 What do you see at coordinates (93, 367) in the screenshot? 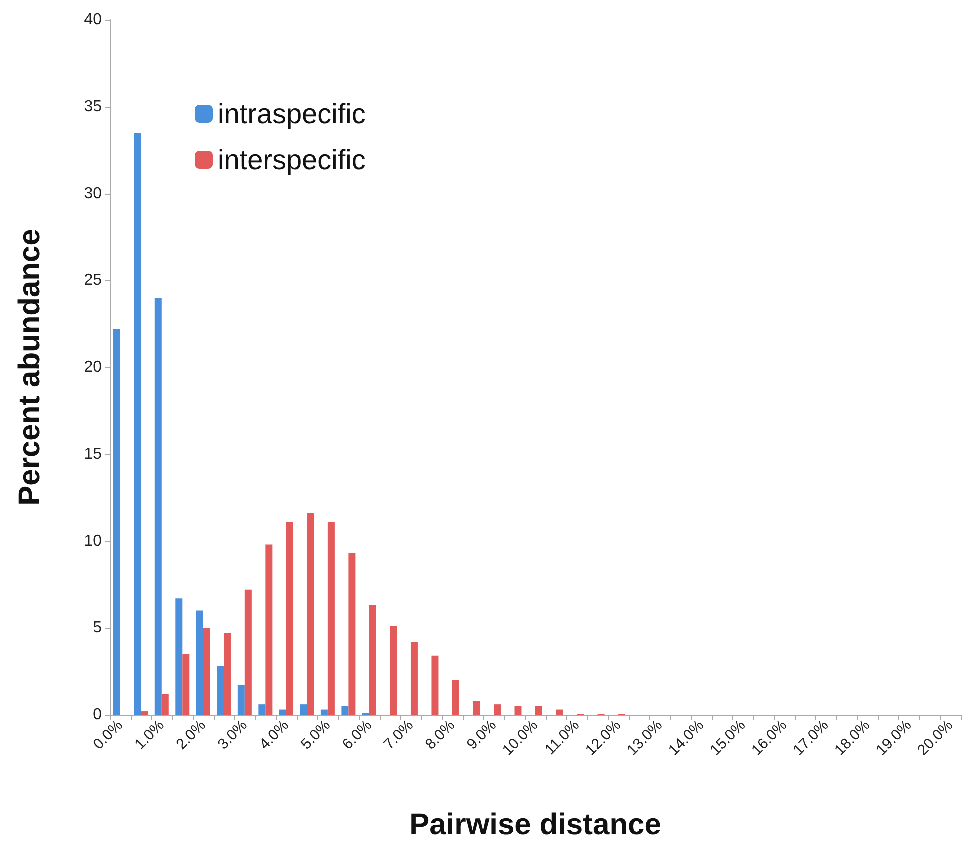
I see `y-tick-label: 20` at bounding box center [93, 367].